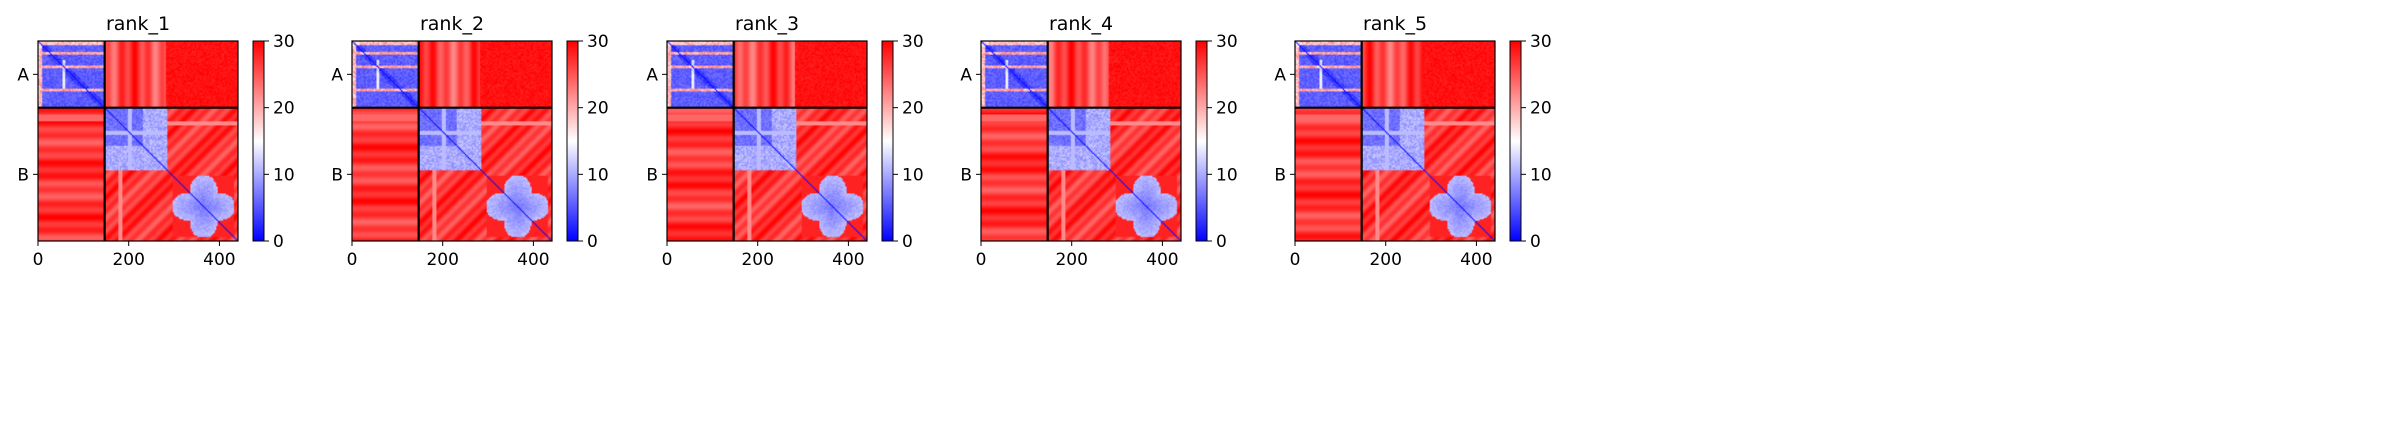  I want to click on panel-1: rank_1 A B 0 200 400 0 10 20 30, so click(155, 141).